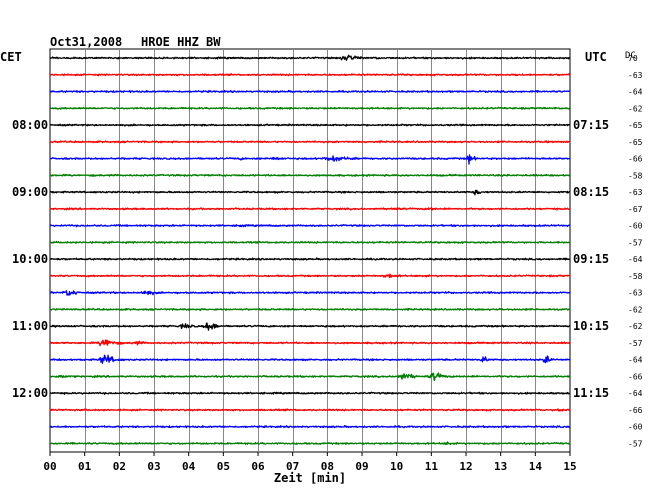 This screenshot has width=650, height=494. I want to click on x-tick-label: 00, so click(49, 466).